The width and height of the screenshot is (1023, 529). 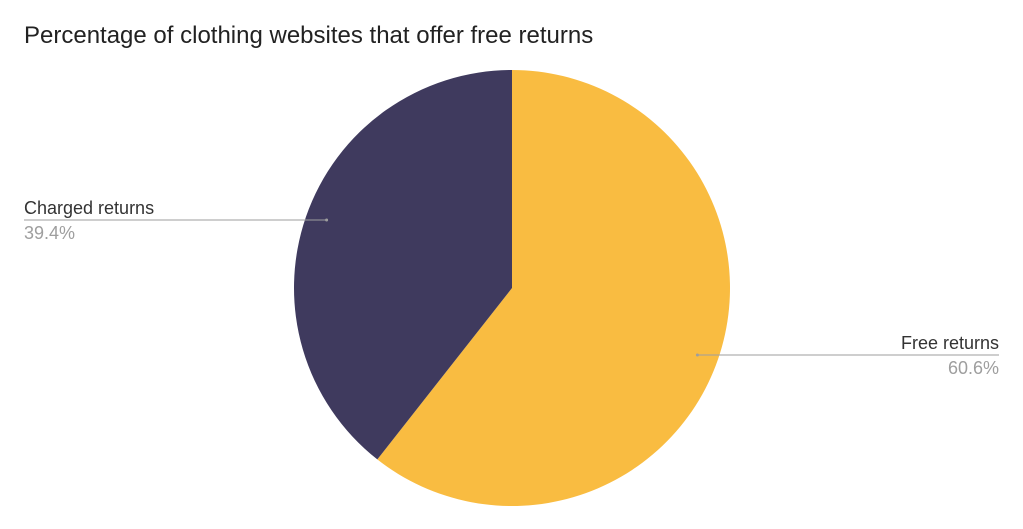 I want to click on slice-label: Charged returns, so click(x=89, y=208).